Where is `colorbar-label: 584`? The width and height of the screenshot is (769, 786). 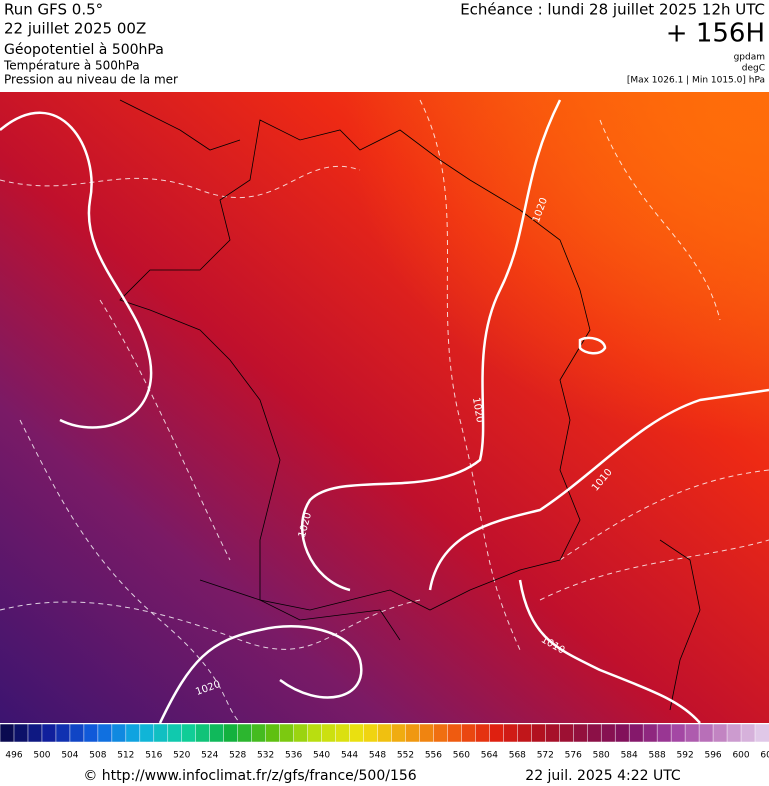 colorbar-label: 584 is located at coordinates (629, 756).